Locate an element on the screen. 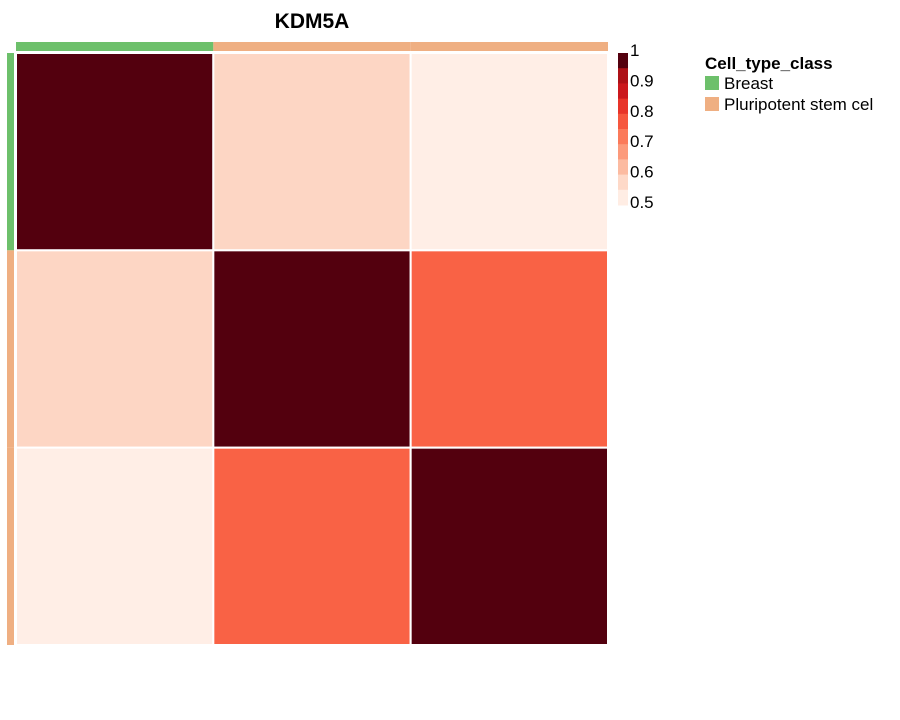  heatmap-cell-r0-c1 is located at coordinates (312, 152).